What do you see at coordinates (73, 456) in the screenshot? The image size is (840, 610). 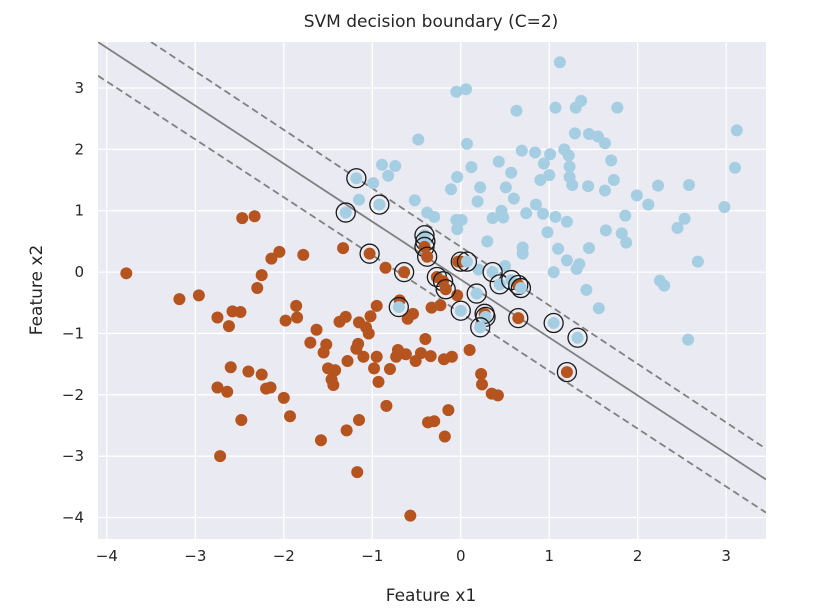 I see `y-tick-label: −3` at bounding box center [73, 456].